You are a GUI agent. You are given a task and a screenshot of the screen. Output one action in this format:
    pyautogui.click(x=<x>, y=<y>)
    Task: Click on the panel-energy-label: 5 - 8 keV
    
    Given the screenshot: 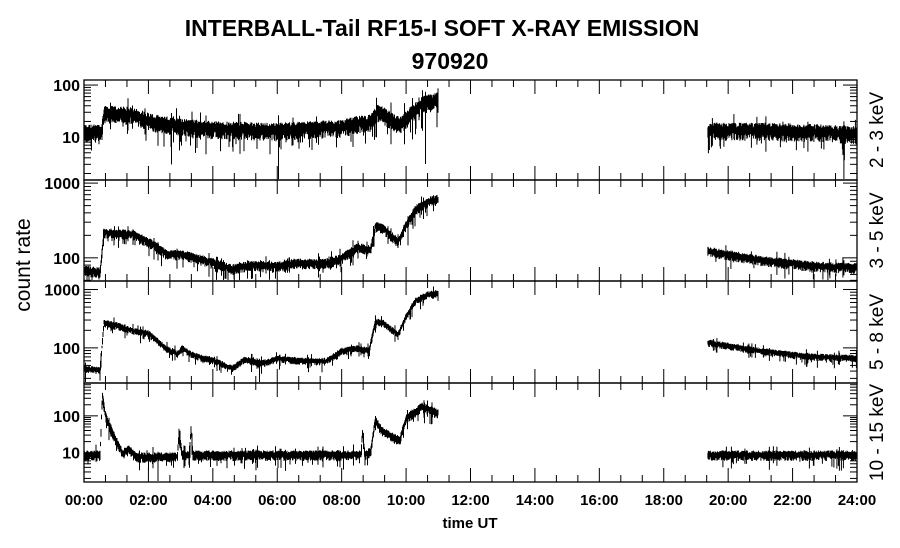 What is the action you would take?
    pyautogui.click(x=877, y=332)
    